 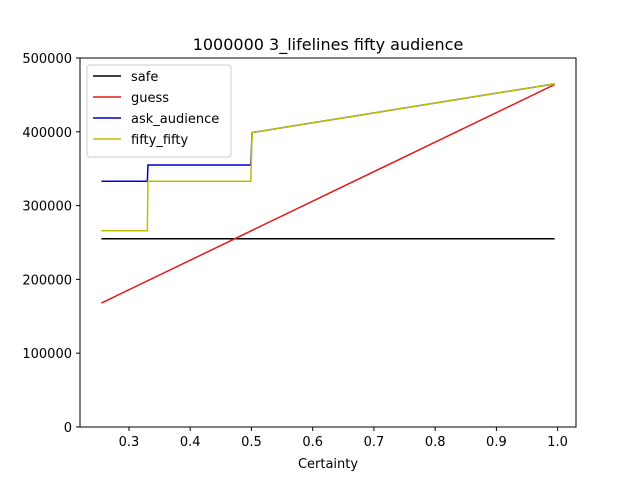 I want to click on chart-title: 1000000 3_lifelines fifty audience, so click(x=328, y=45).